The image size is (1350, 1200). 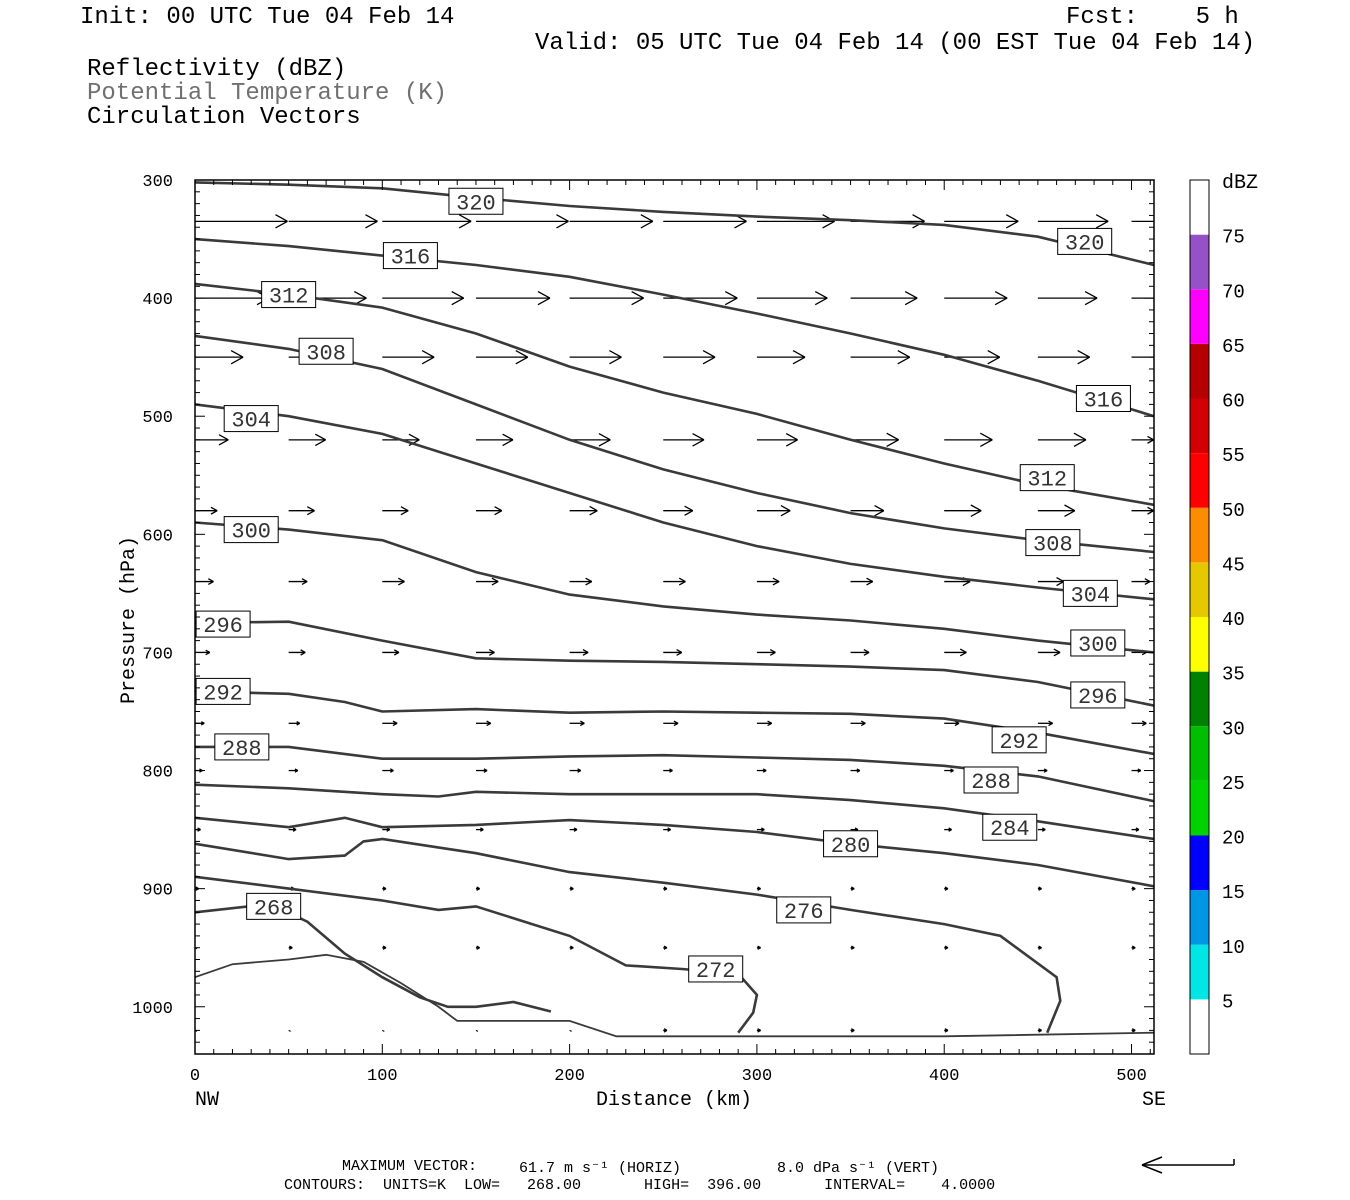 What do you see at coordinates (1233, 675) in the screenshot?
I see `colorbar-label: 35` at bounding box center [1233, 675].